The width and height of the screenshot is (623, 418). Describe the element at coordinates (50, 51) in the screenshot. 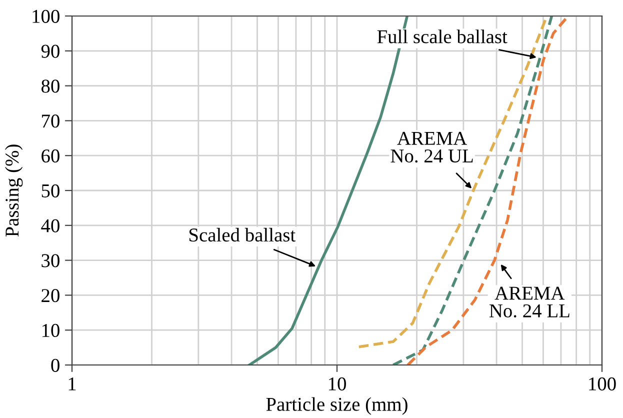

I see `y-tick-label: 90` at that location.